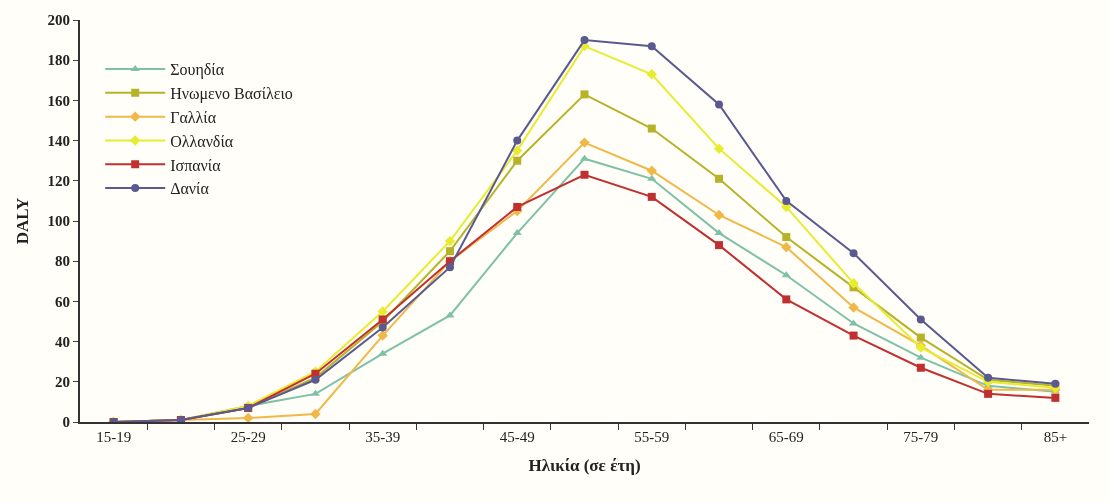 The image size is (1109, 502). Describe the element at coordinates (58, 100) in the screenshot. I see `y-tick-label: 160` at that location.